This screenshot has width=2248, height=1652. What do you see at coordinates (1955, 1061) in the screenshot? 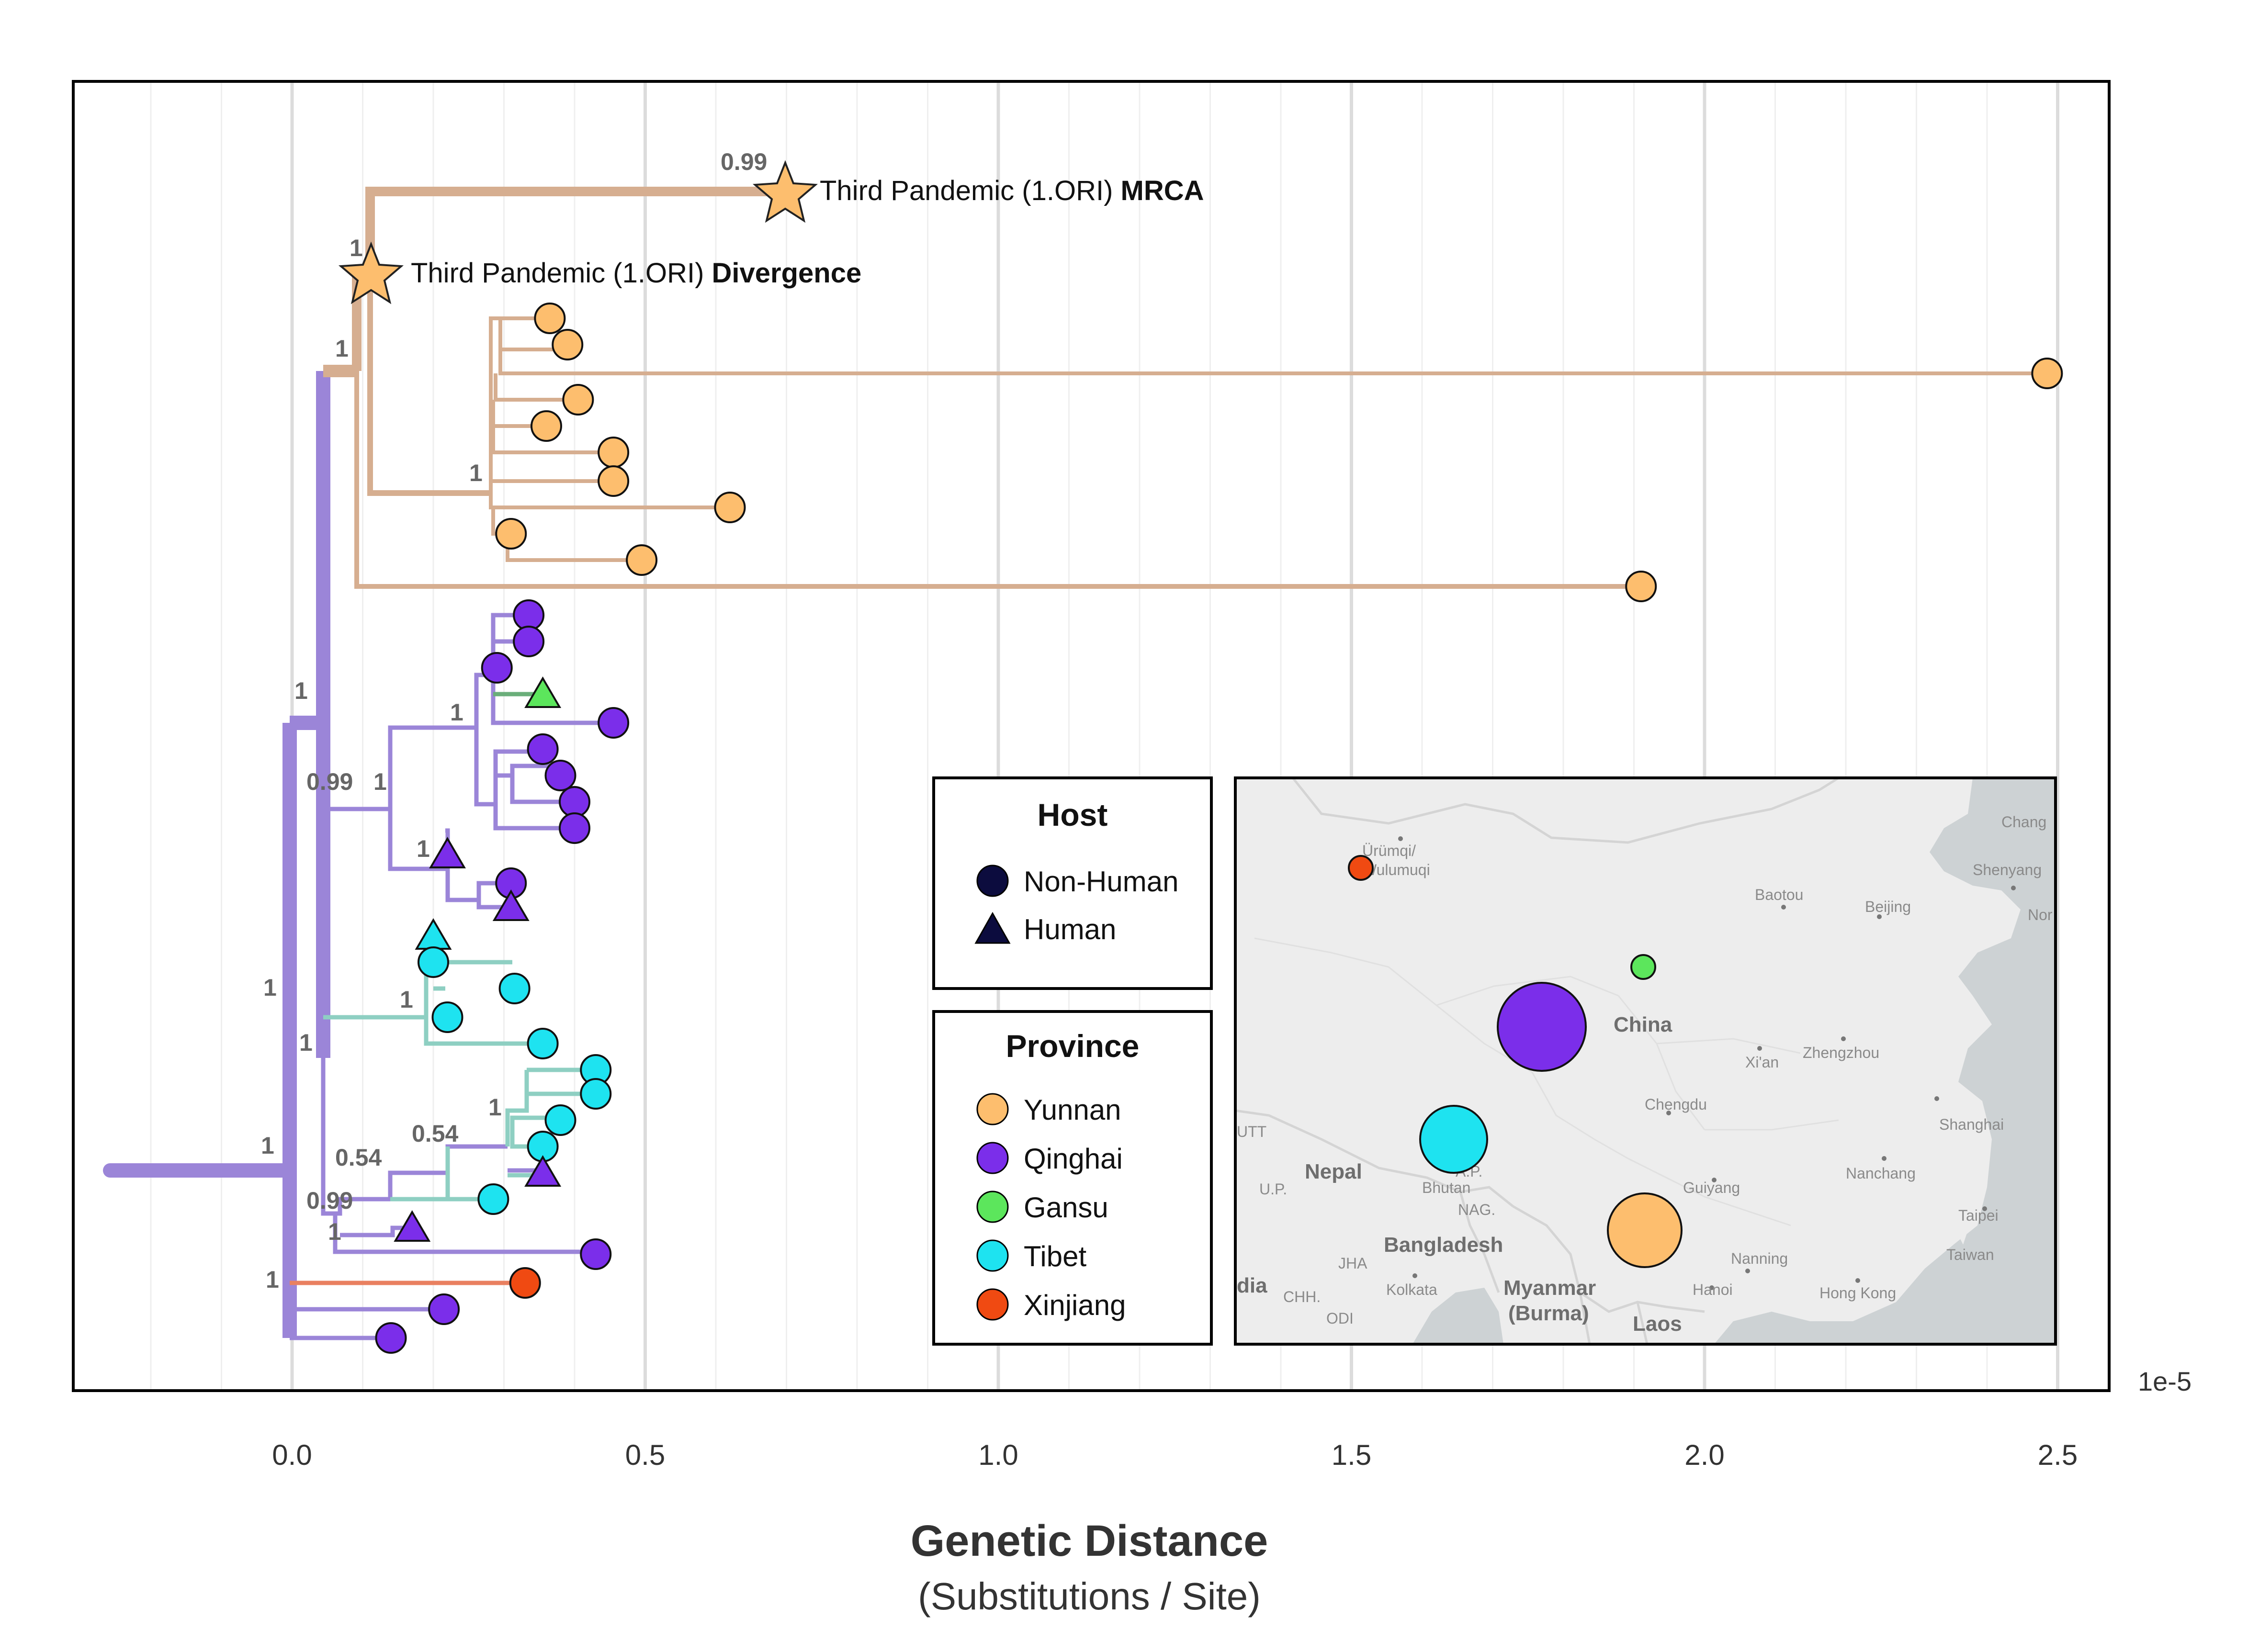
I see `map-sea` at bounding box center [1955, 1061].